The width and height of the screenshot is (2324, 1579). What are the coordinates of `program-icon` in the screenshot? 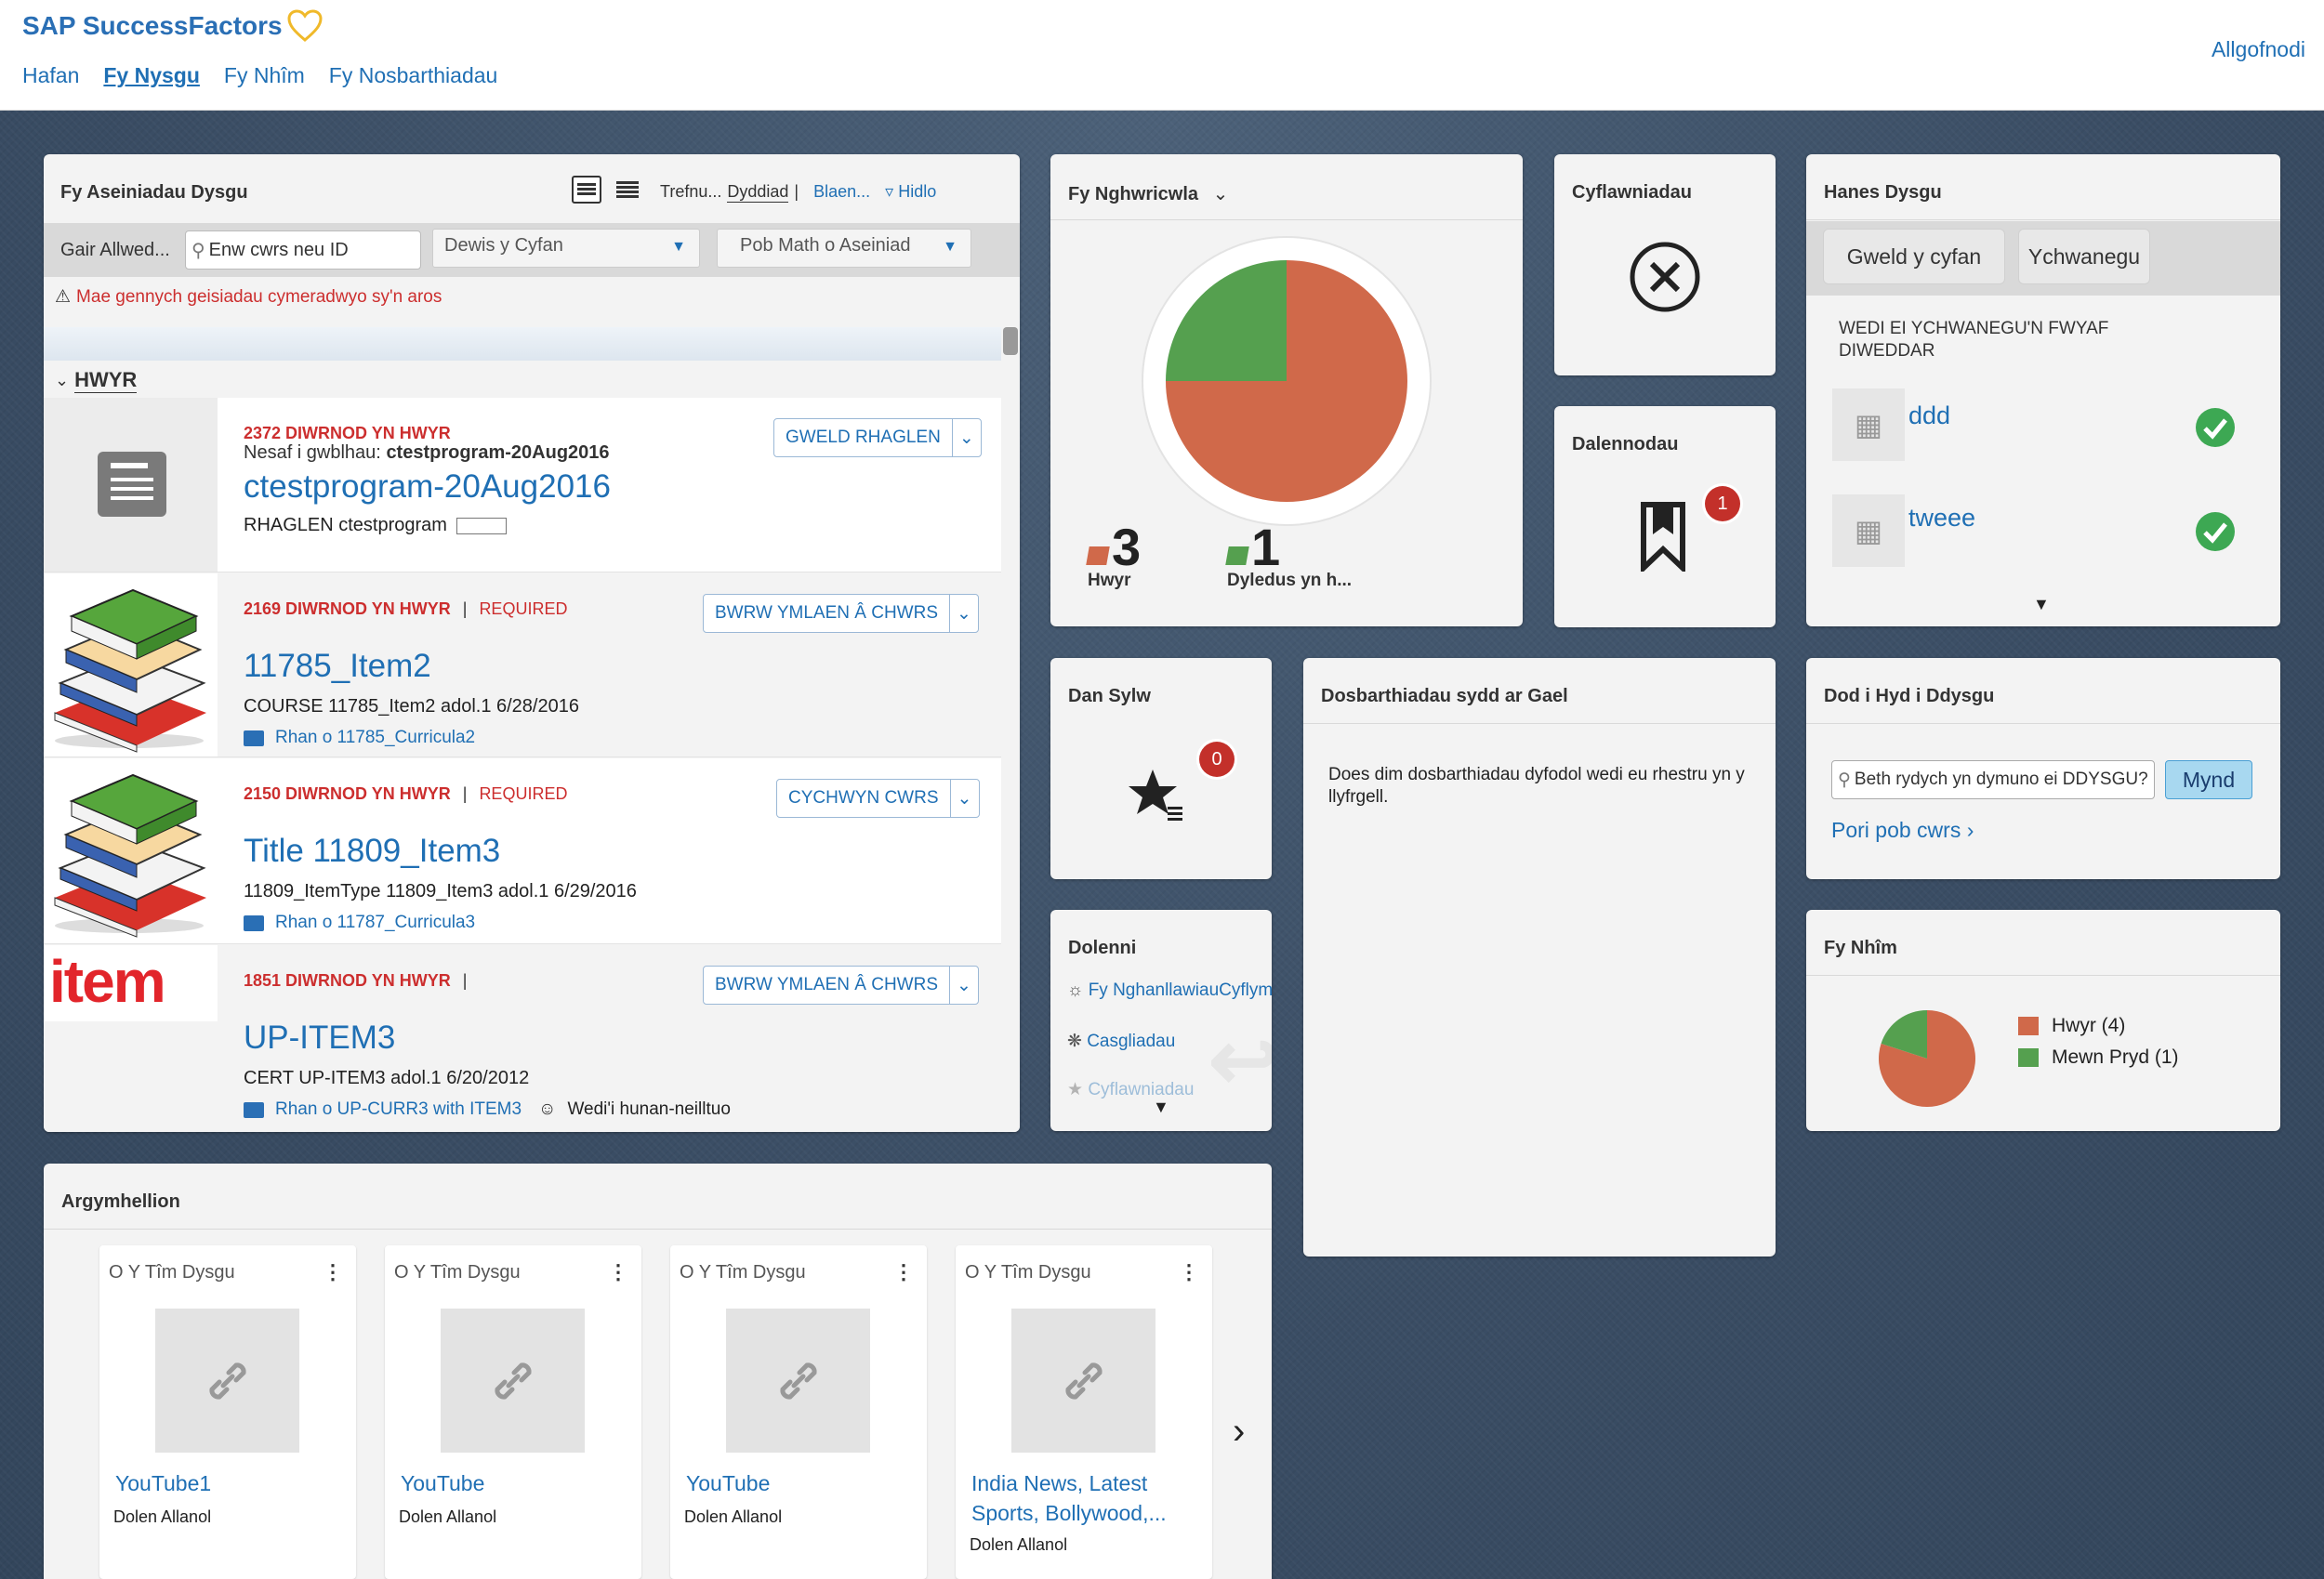 It's located at (132, 484).